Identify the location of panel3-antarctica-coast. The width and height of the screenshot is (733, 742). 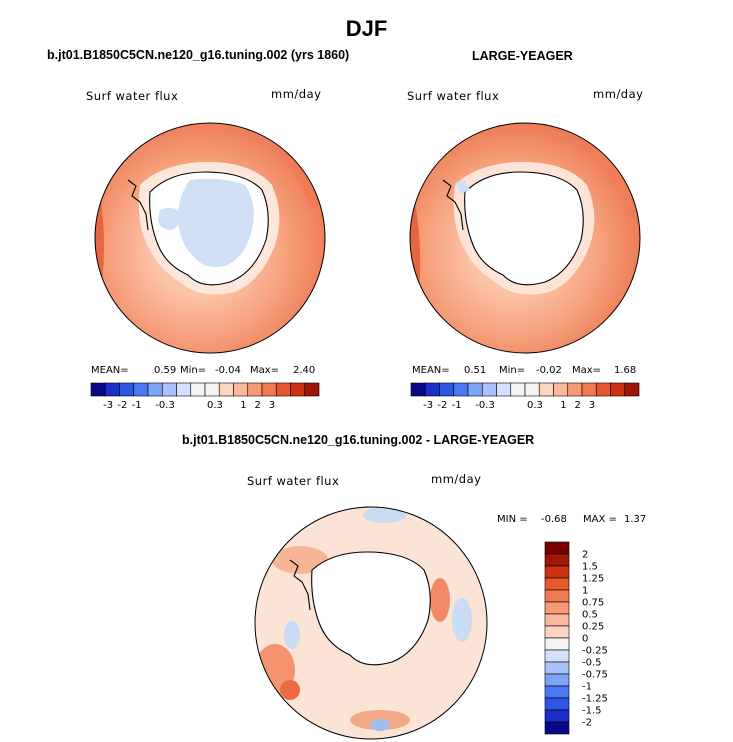
(371, 608).